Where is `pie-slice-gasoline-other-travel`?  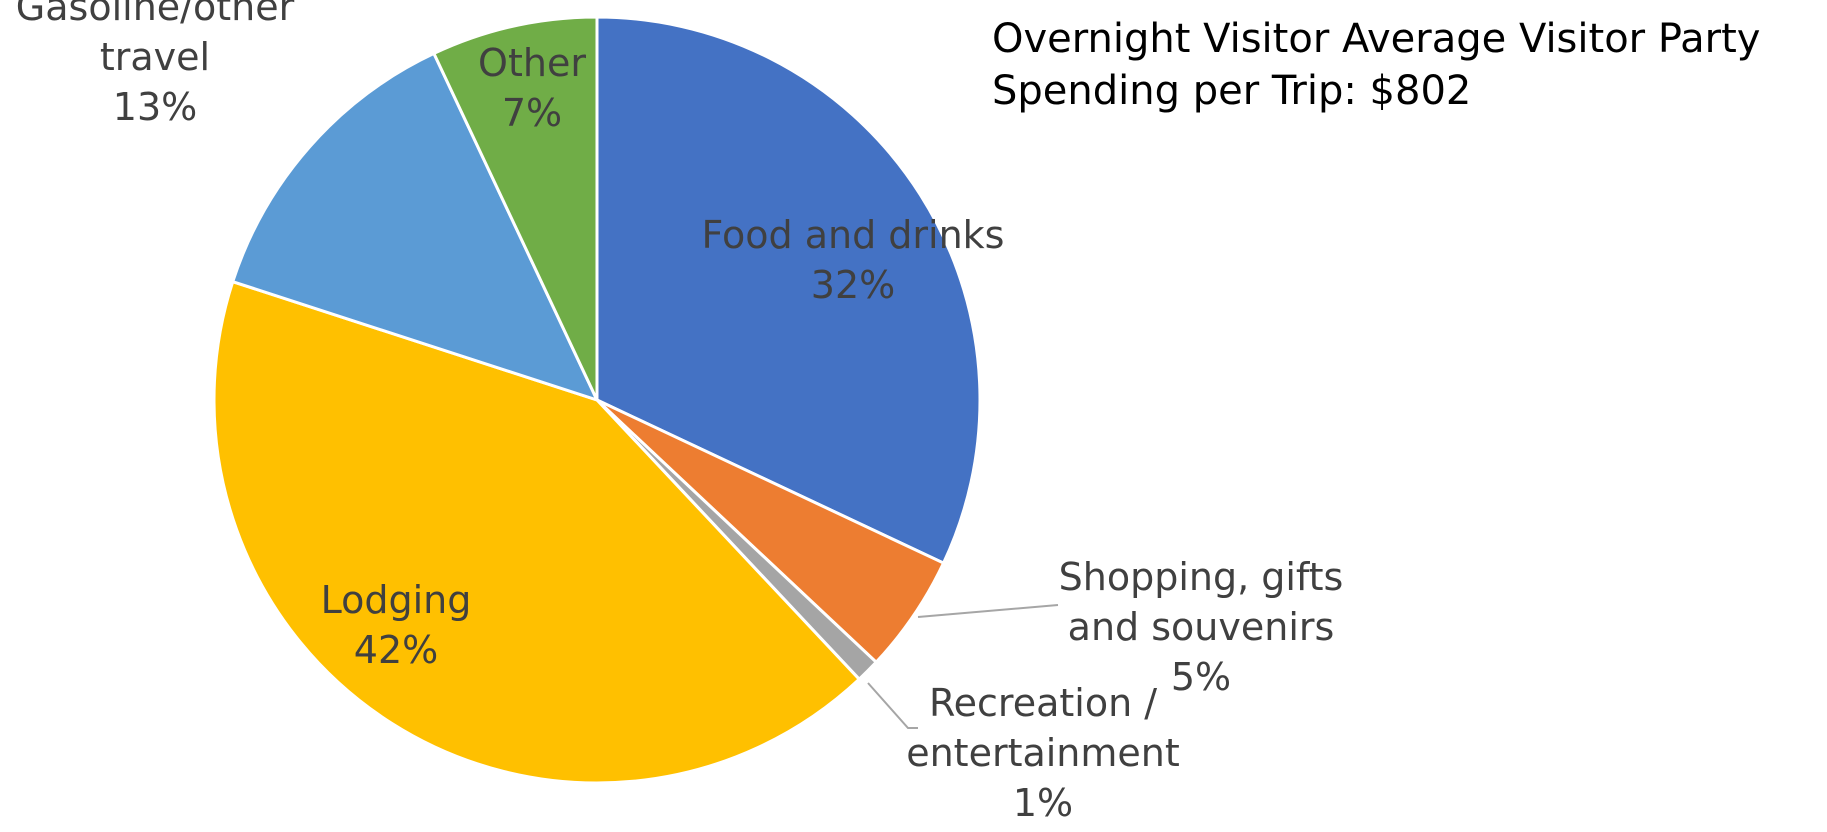 pie-slice-gasoline-other-travel is located at coordinates (415, 226).